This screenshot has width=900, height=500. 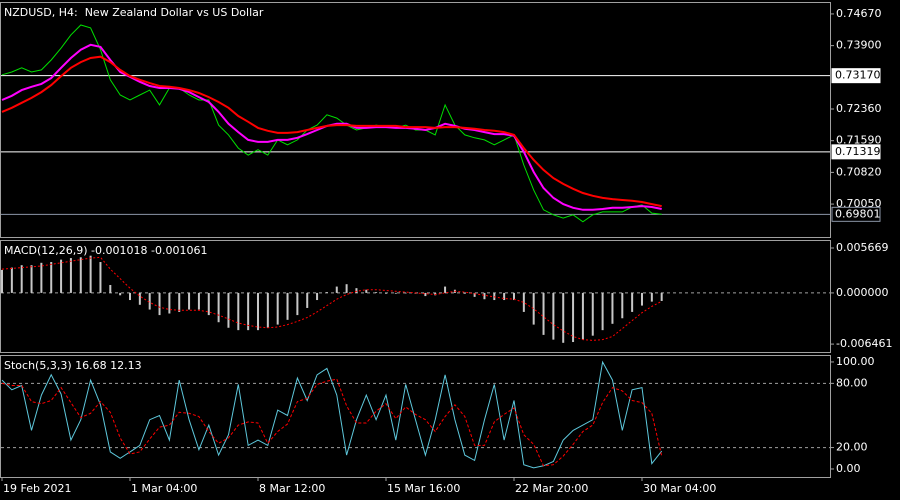 What do you see at coordinates (292, 488) in the screenshot?
I see `x-tick-label: 8 Mar 12:00` at bounding box center [292, 488].